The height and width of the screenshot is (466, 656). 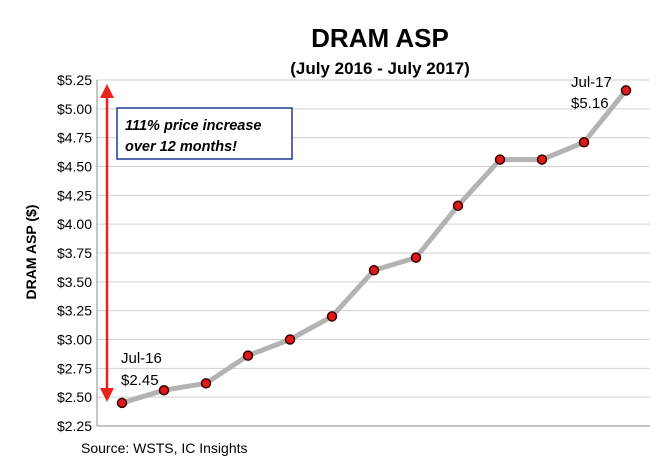 I want to click on range-arrow, so click(x=107, y=243).